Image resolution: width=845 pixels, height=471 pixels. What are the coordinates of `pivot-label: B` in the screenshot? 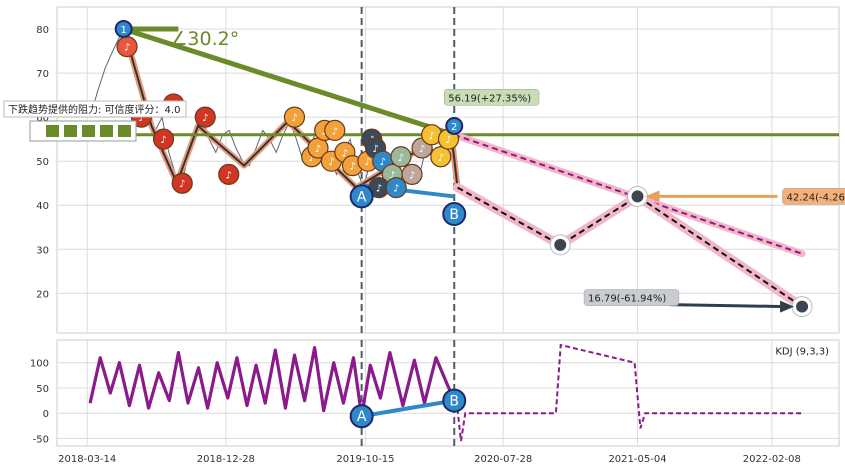 It's located at (454, 215).